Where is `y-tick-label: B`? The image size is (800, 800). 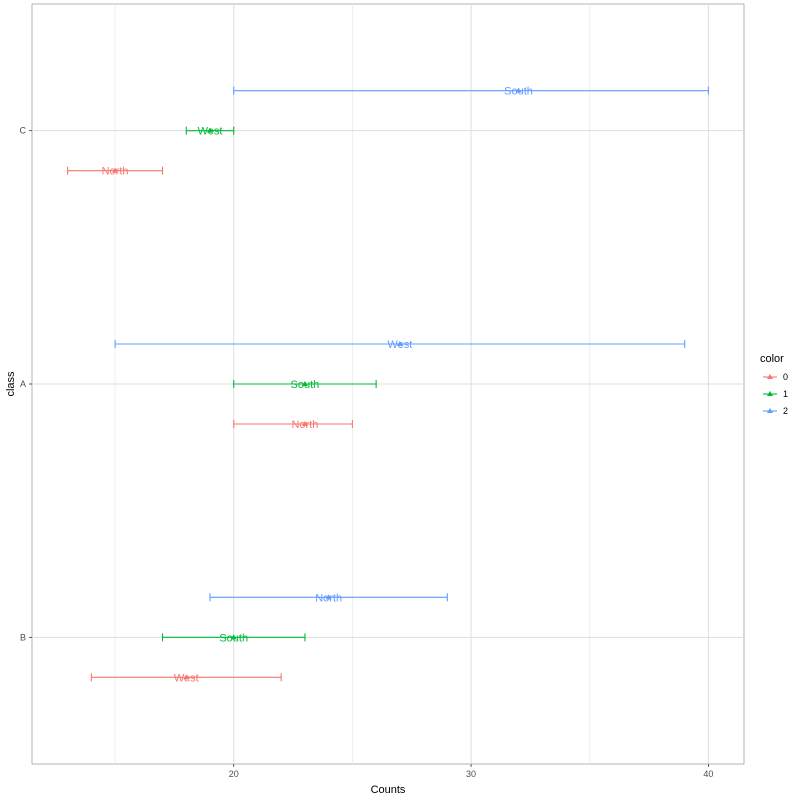
y-tick-label: B is located at coordinates (23, 637).